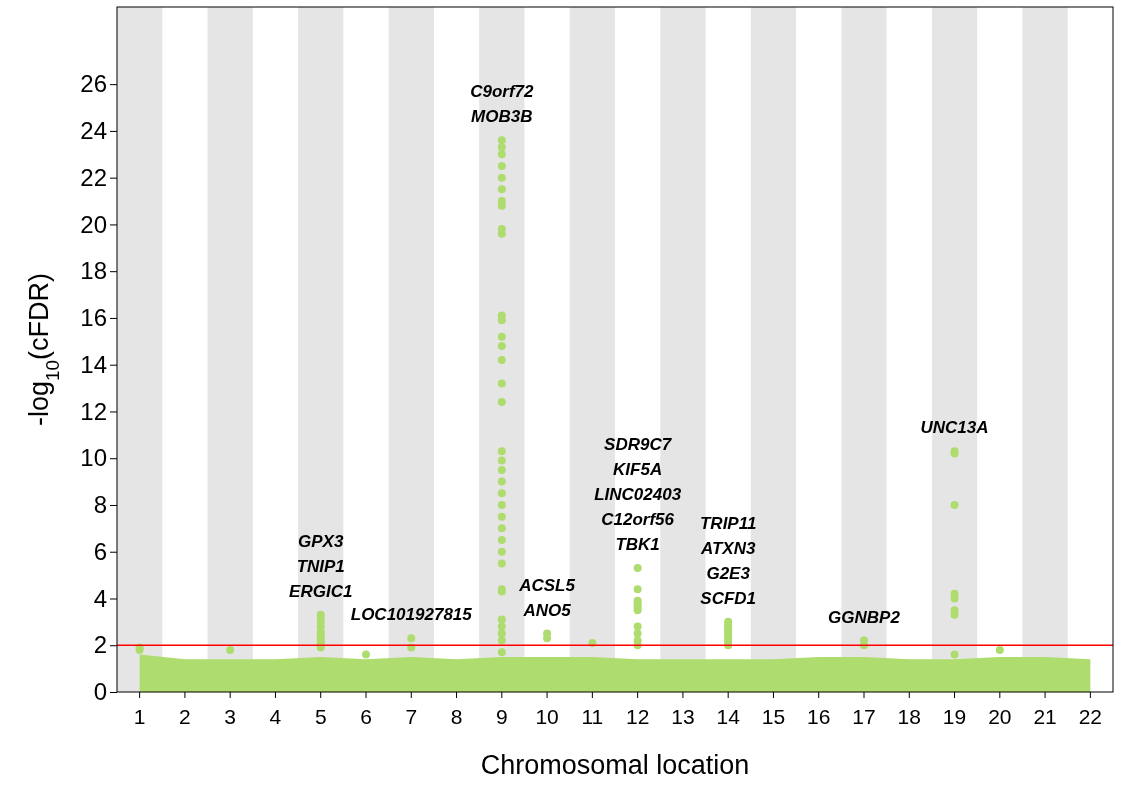 Image resolution: width=1121 pixels, height=786 pixels. What do you see at coordinates (93, 271) in the screenshot?
I see `y-tick-label: 18` at bounding box center [93, 271].